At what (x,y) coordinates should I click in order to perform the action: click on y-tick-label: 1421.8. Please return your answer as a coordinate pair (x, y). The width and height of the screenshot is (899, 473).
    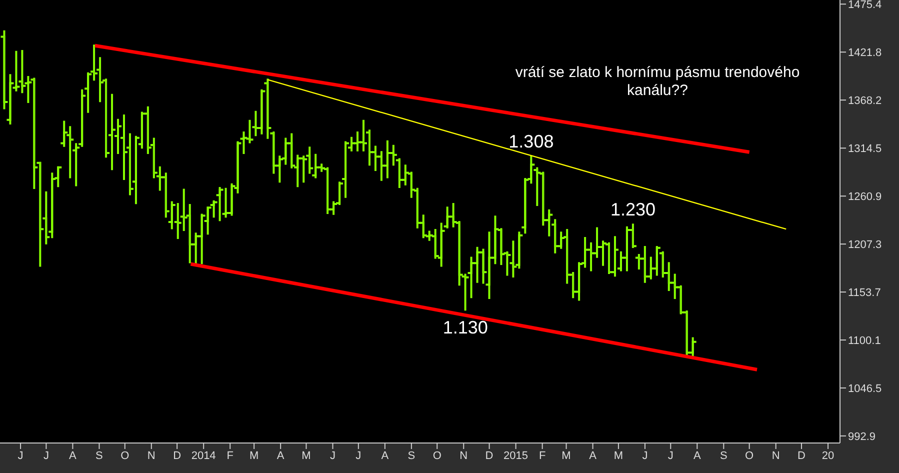
    Looking at the image, I should click on (865, 52).